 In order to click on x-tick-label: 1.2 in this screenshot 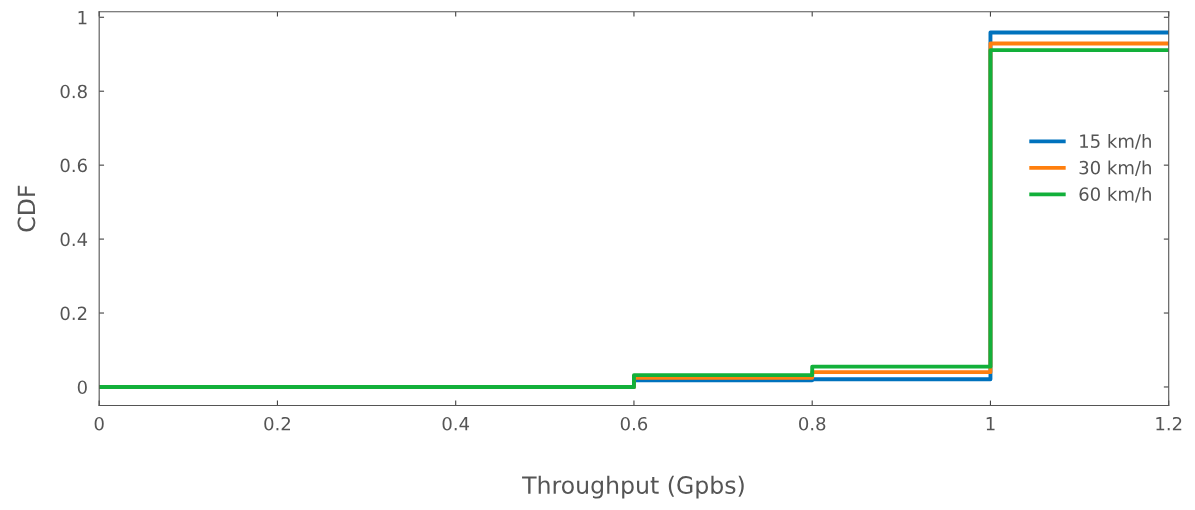, I will do `click(1169, 423)`.